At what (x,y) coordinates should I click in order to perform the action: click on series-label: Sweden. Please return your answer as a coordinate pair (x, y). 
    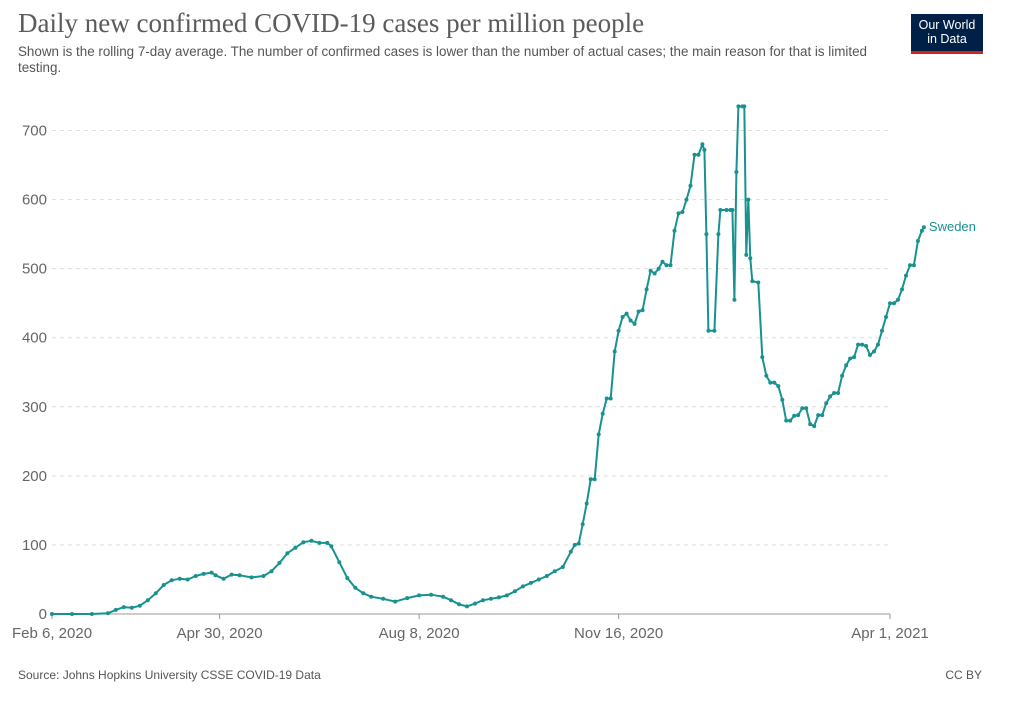
    Looking at the image, I should click on (952, 226).